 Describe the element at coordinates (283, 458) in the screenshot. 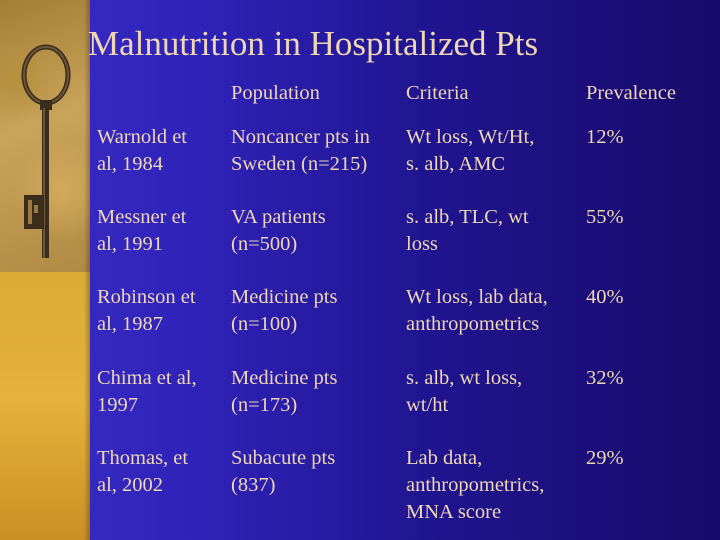

I see `population-cell: Subacute pts` at that location.